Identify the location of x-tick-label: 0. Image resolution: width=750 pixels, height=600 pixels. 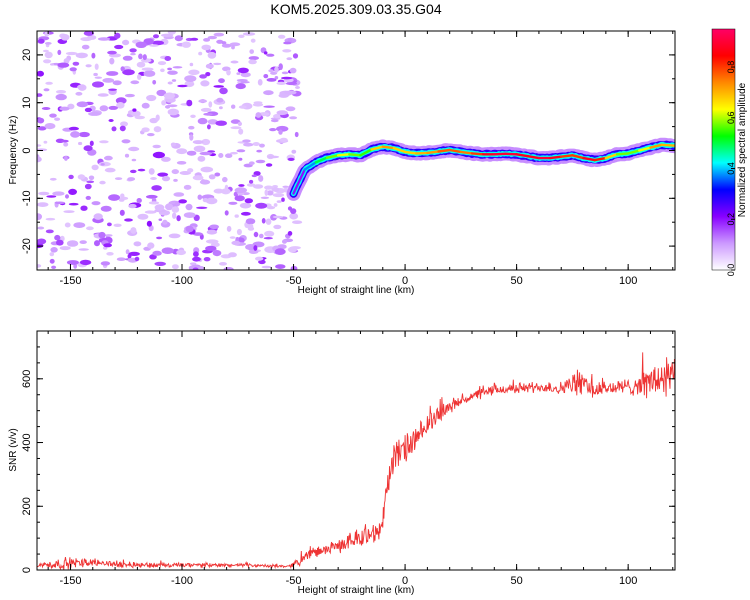
(405, 581).